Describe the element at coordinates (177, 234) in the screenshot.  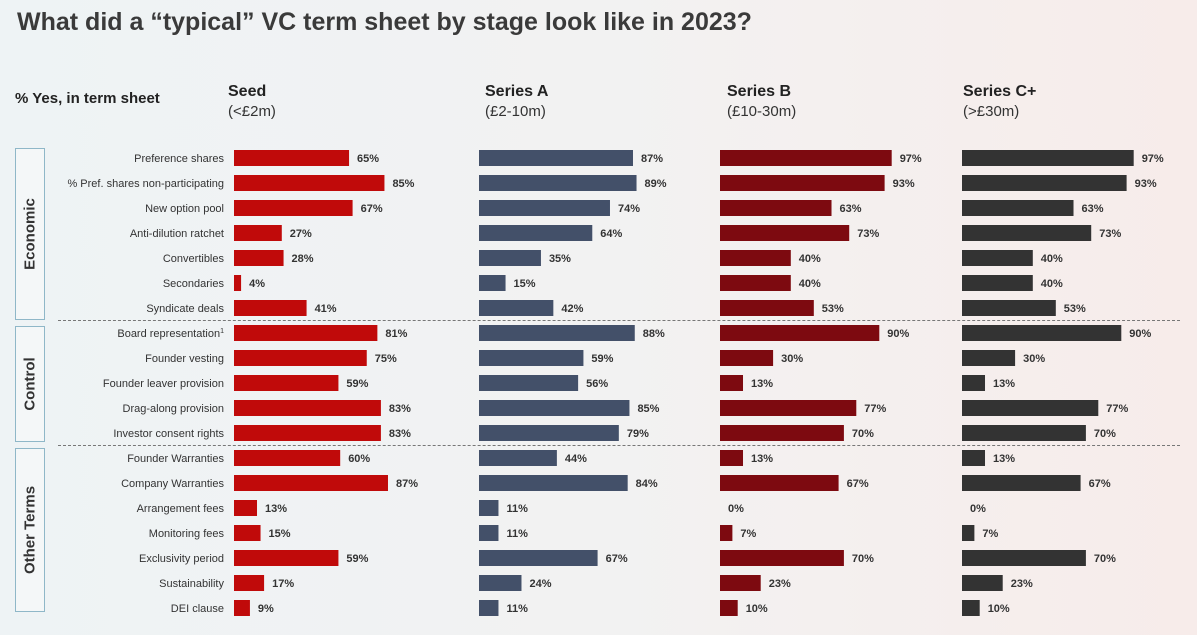
I see `category-label: Anti-dilution ratchet` at that location.